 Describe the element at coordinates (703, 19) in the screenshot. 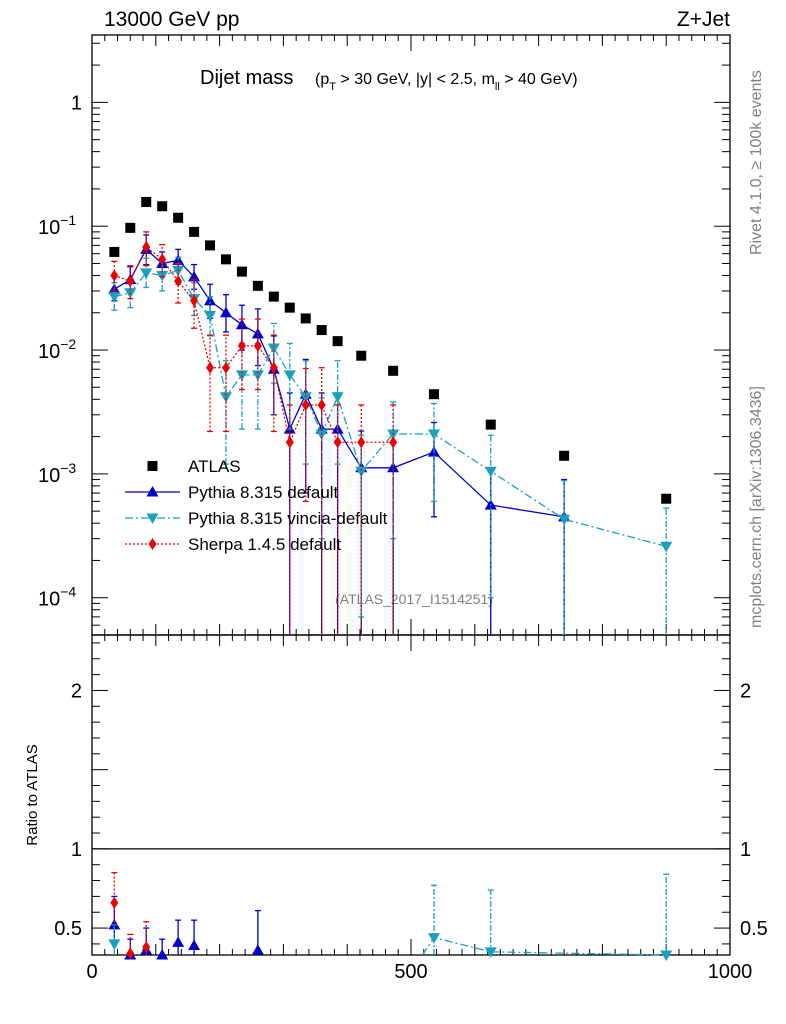

I see `process-label: Z+Jet` at that location.